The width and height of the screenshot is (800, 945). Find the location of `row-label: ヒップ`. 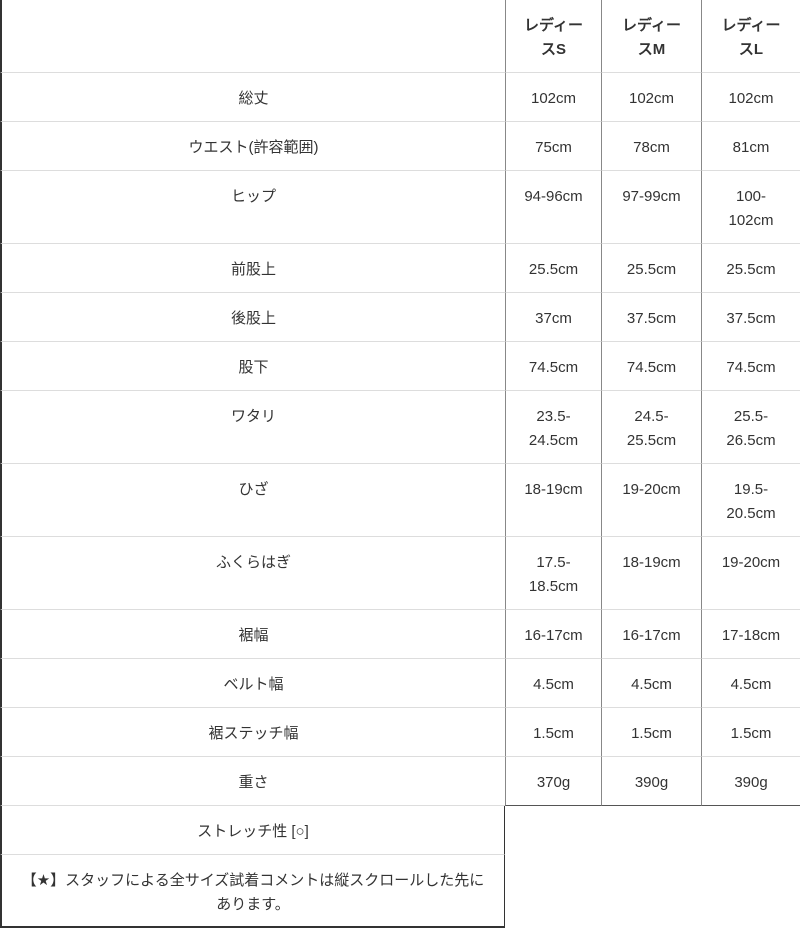

row-label: ヒップ is located at coordinates (252, 207).